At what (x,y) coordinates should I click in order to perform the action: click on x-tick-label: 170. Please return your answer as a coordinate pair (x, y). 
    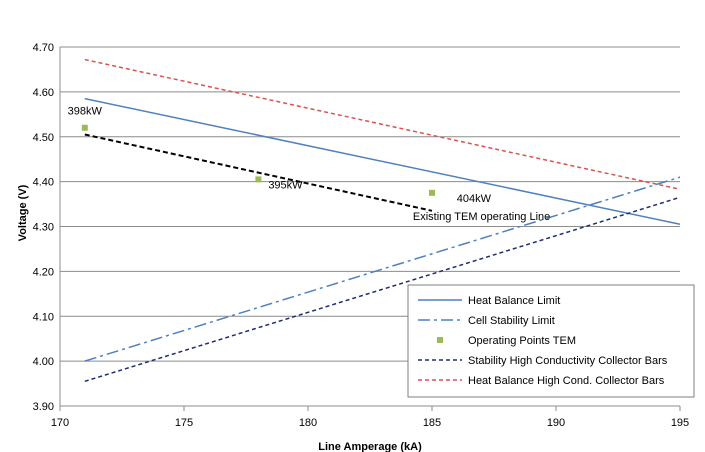
    Looking at the image, I should click on (60, 423).